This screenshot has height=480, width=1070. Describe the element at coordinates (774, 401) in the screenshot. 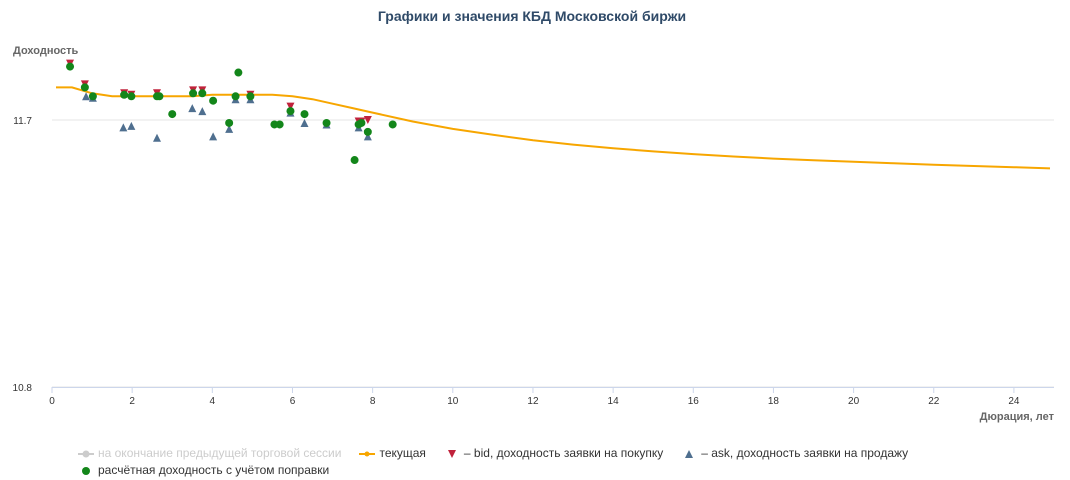

I see `x-tick-label: 18` at that location.